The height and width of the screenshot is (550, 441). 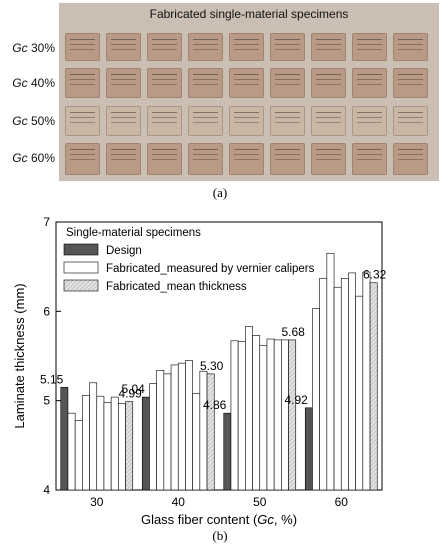 What do you see at coordinates (97, 502) in the screenshot?
I see `x-tick-label: 30` at bounding box center [97, 502].